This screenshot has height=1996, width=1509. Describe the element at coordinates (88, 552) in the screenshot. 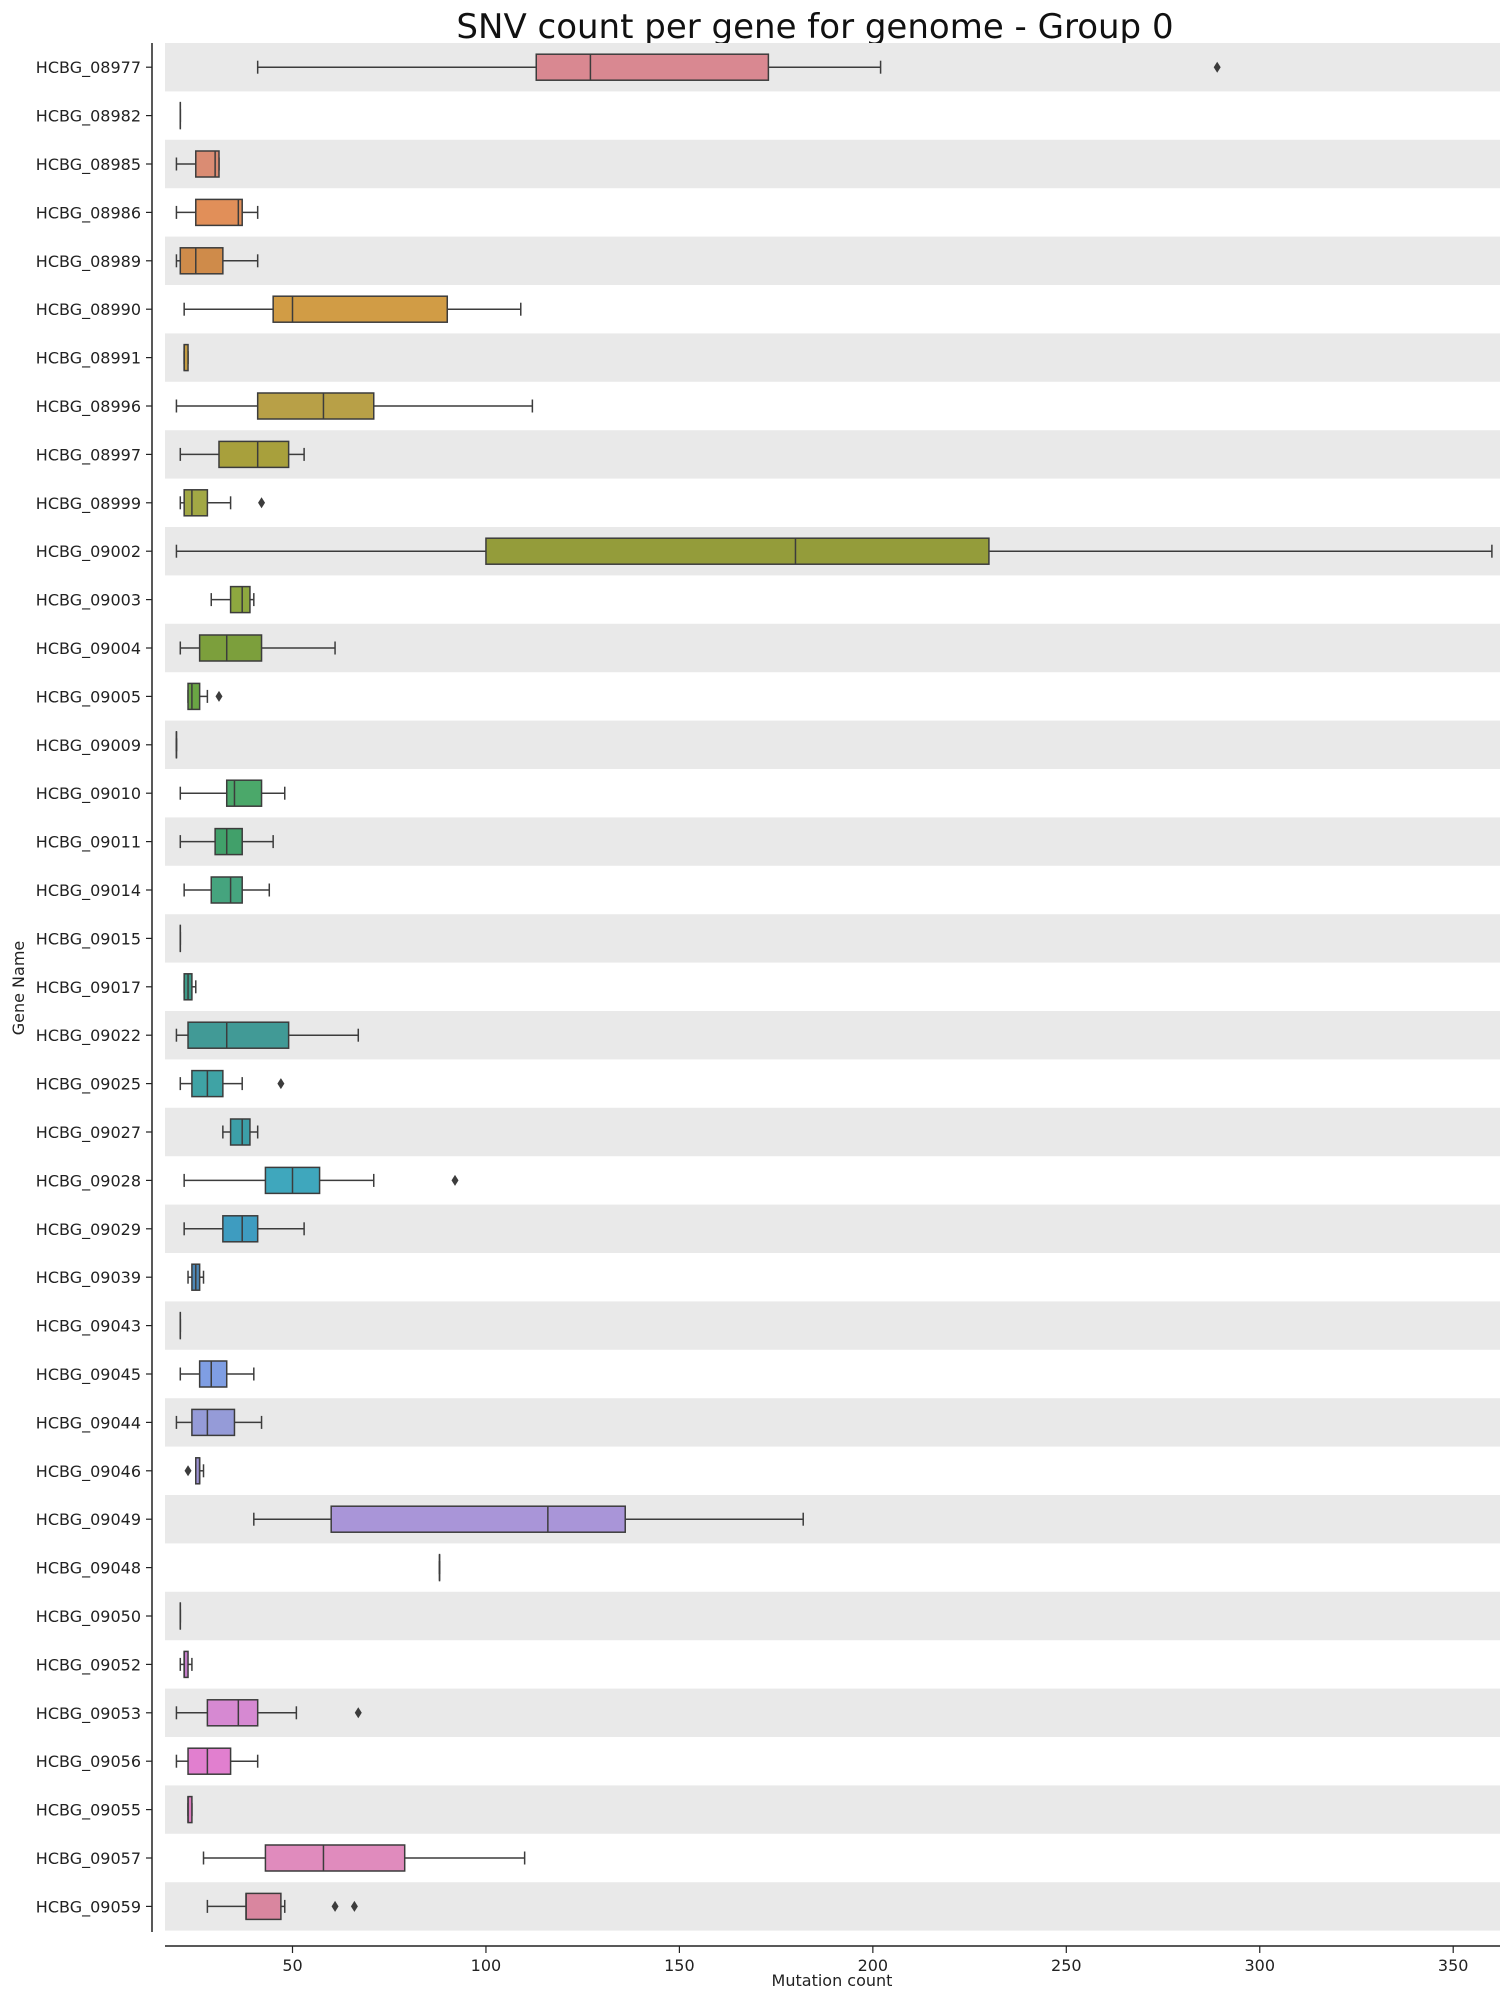

I see `y-tick-label: HCBG_09002` at that location.